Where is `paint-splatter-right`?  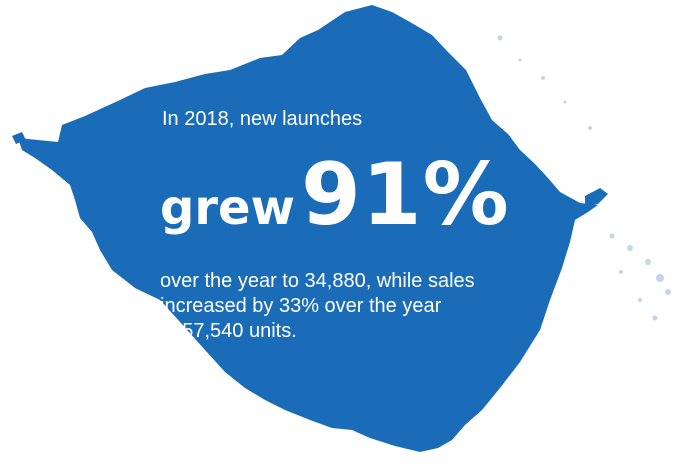 paint-splatter-right is located at coordinates (596, 197).